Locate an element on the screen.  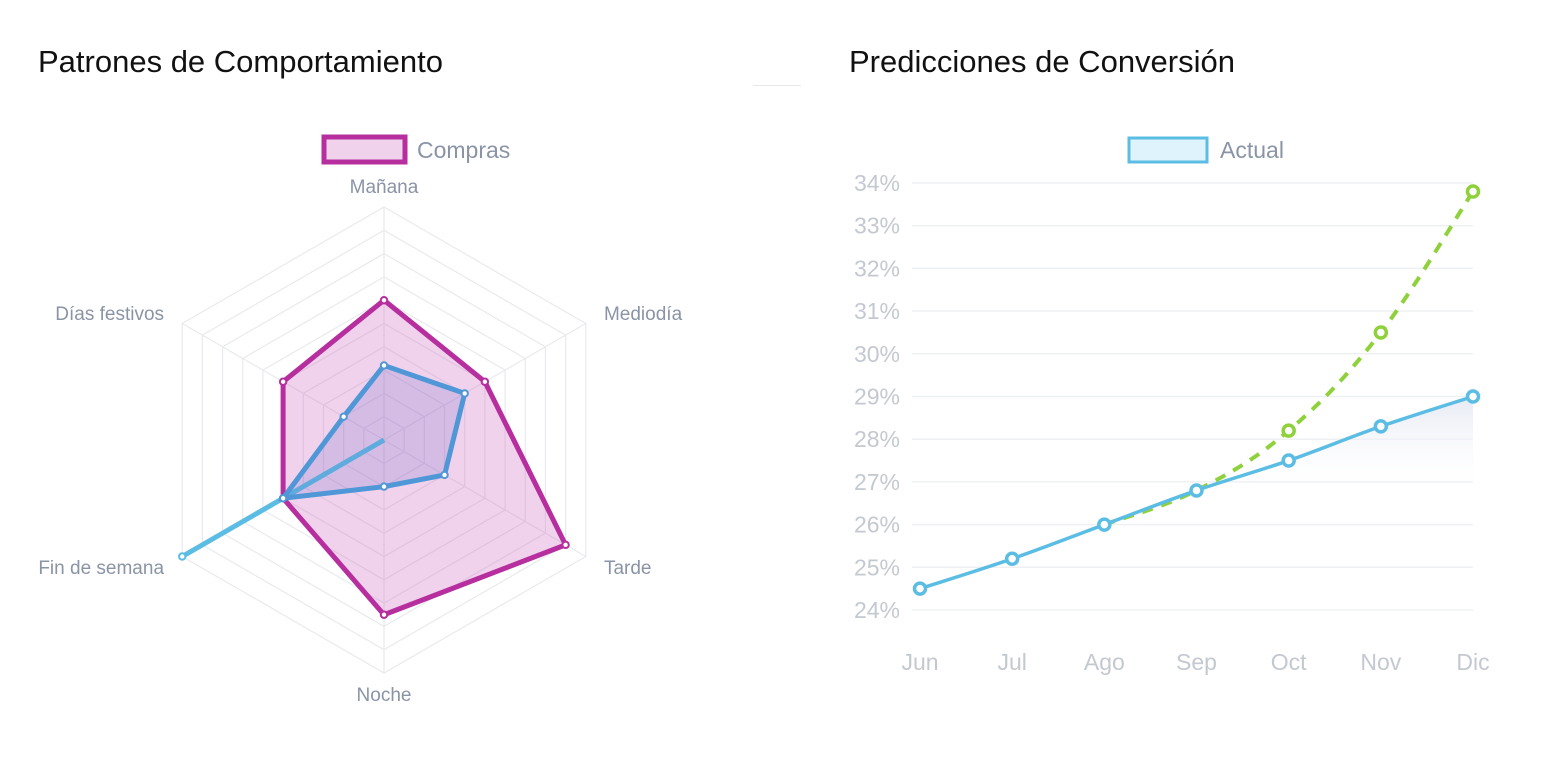
radar-series is located at coordinates (374, 457).